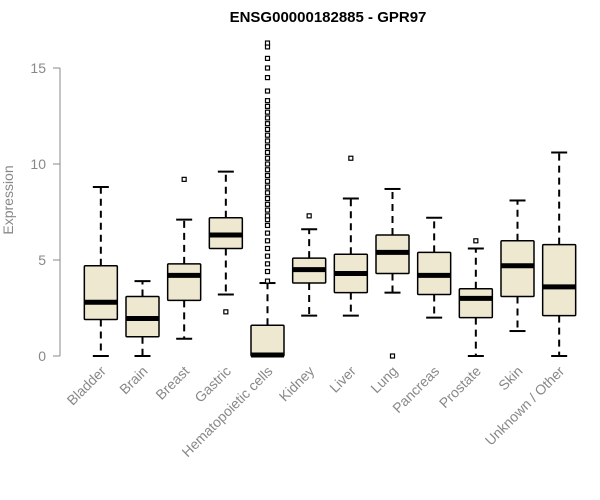 This screenshot has height=500, width=600. Describe the element at coordinates (142, 318) in the screenshot. I see `box-brain` at that location.